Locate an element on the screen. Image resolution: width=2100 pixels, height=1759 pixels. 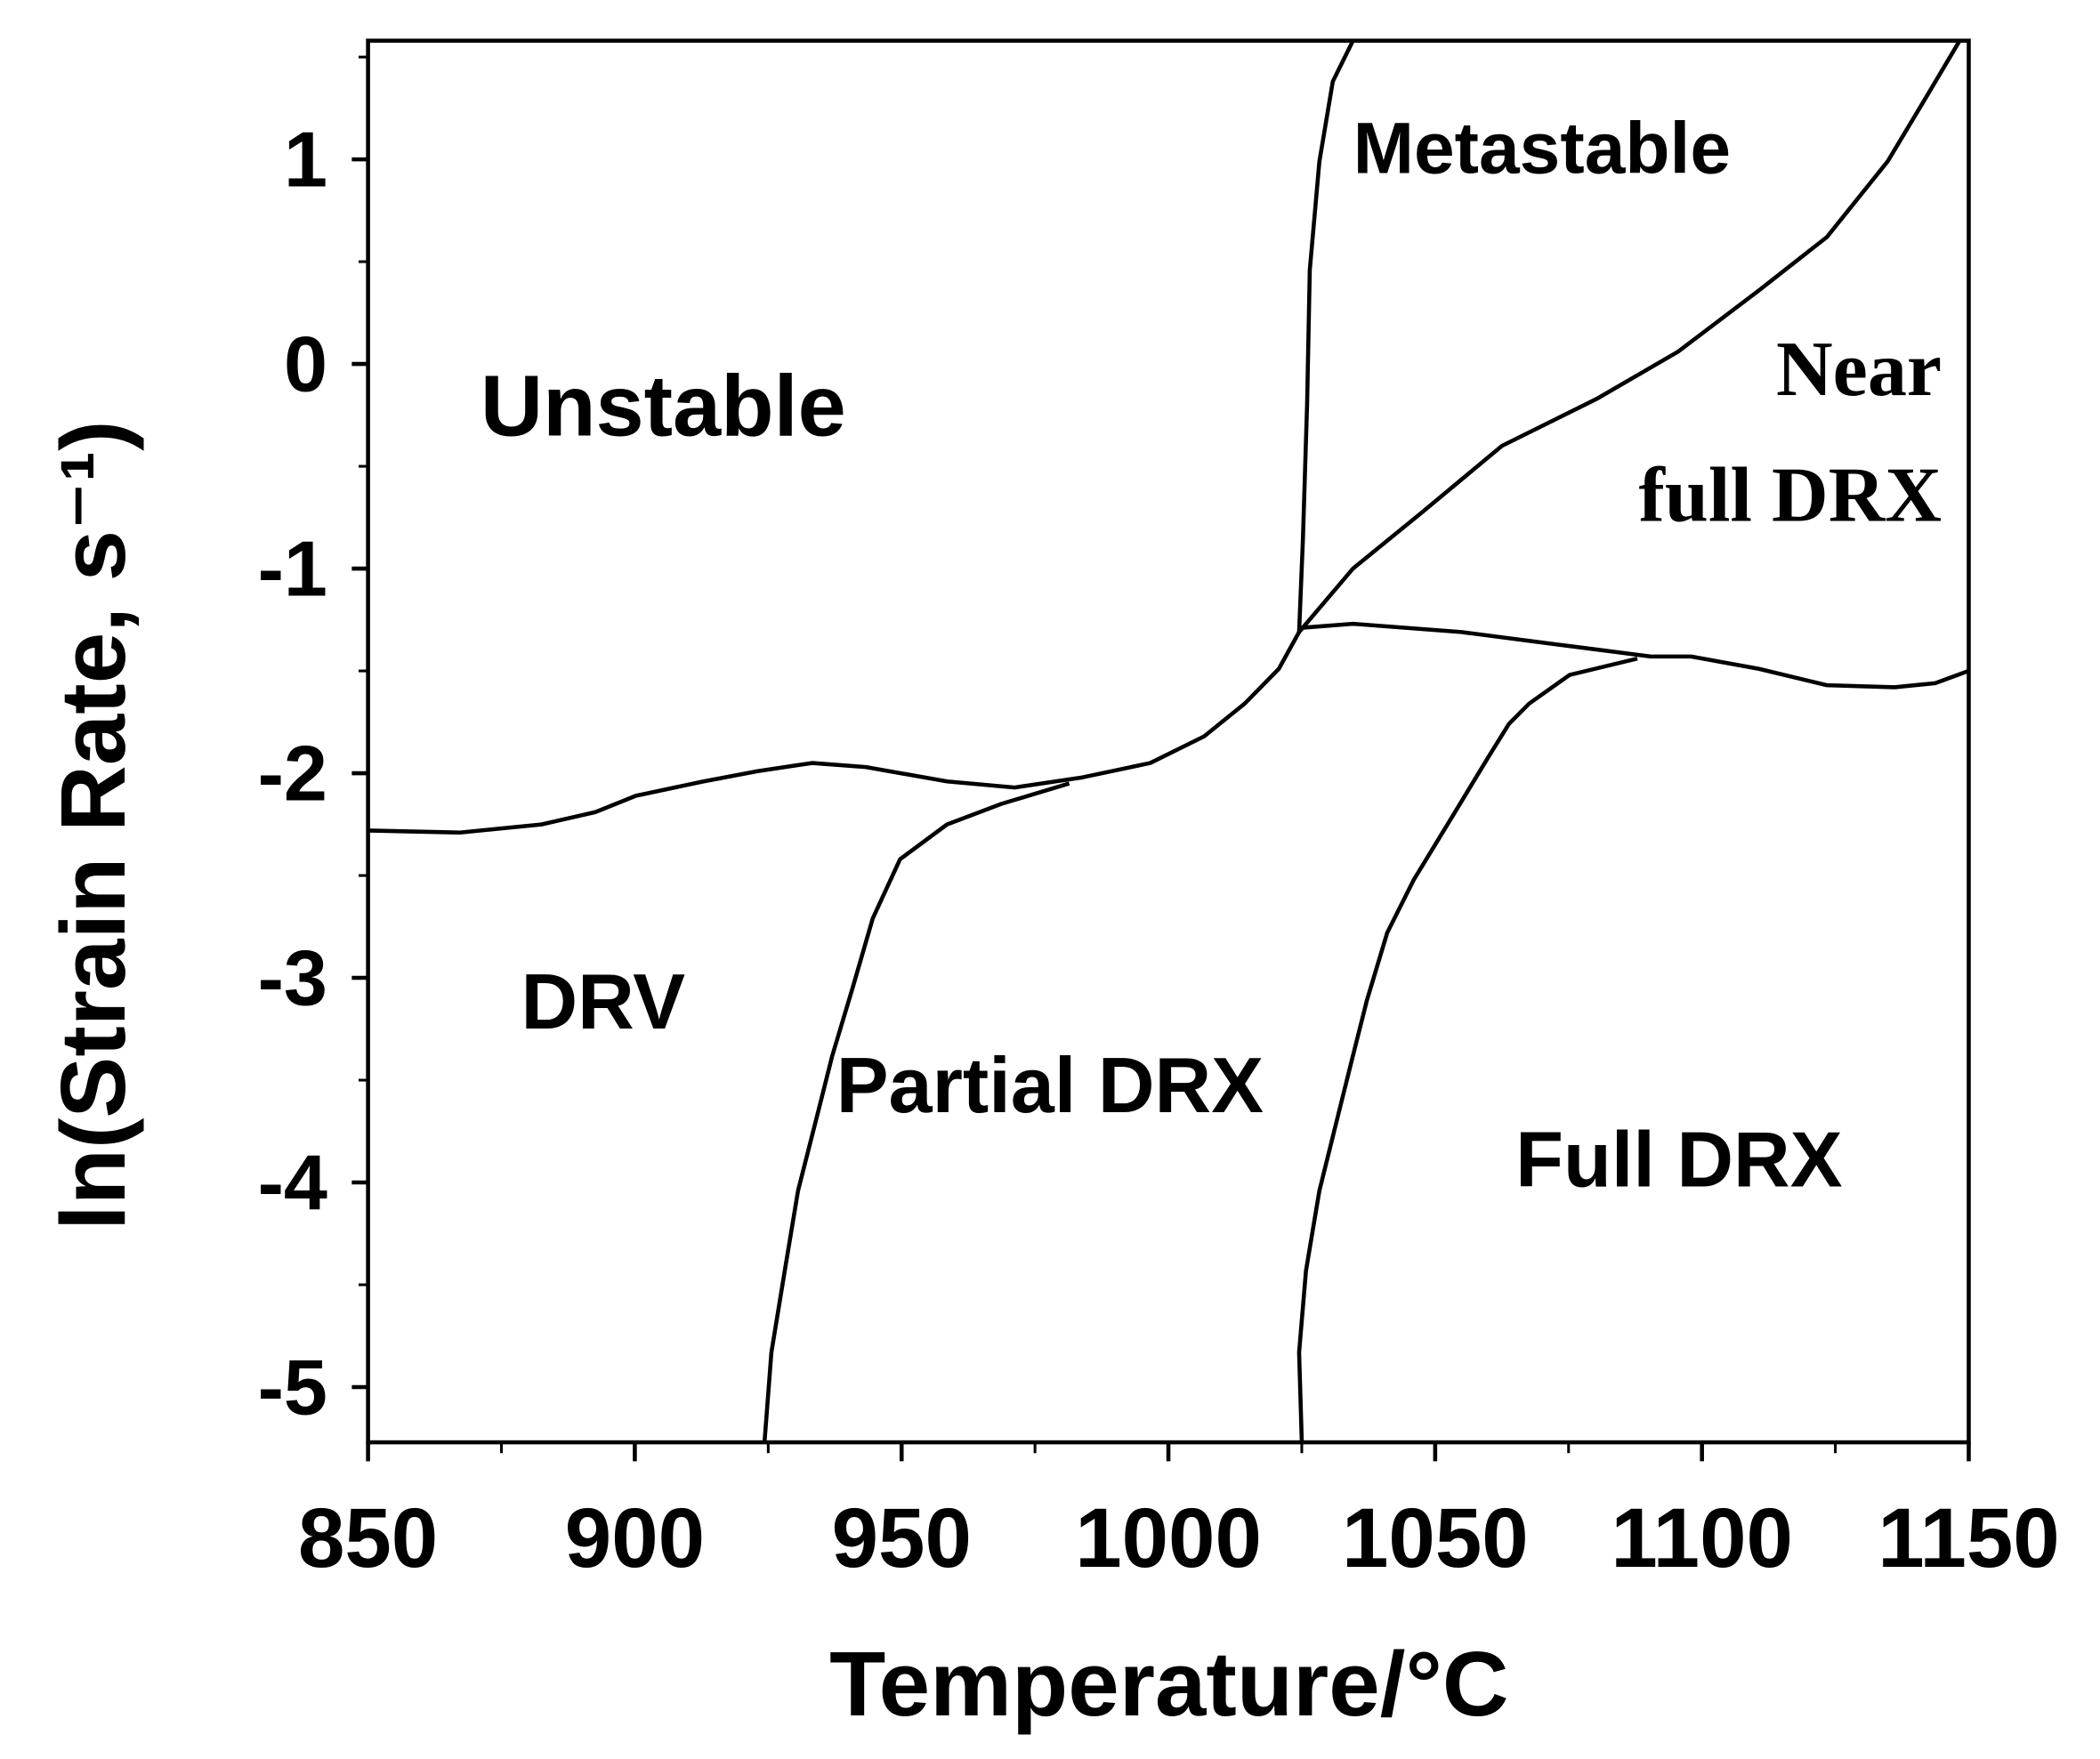
x-tick-label: 1100 is located at coordinates (1702, 1538).